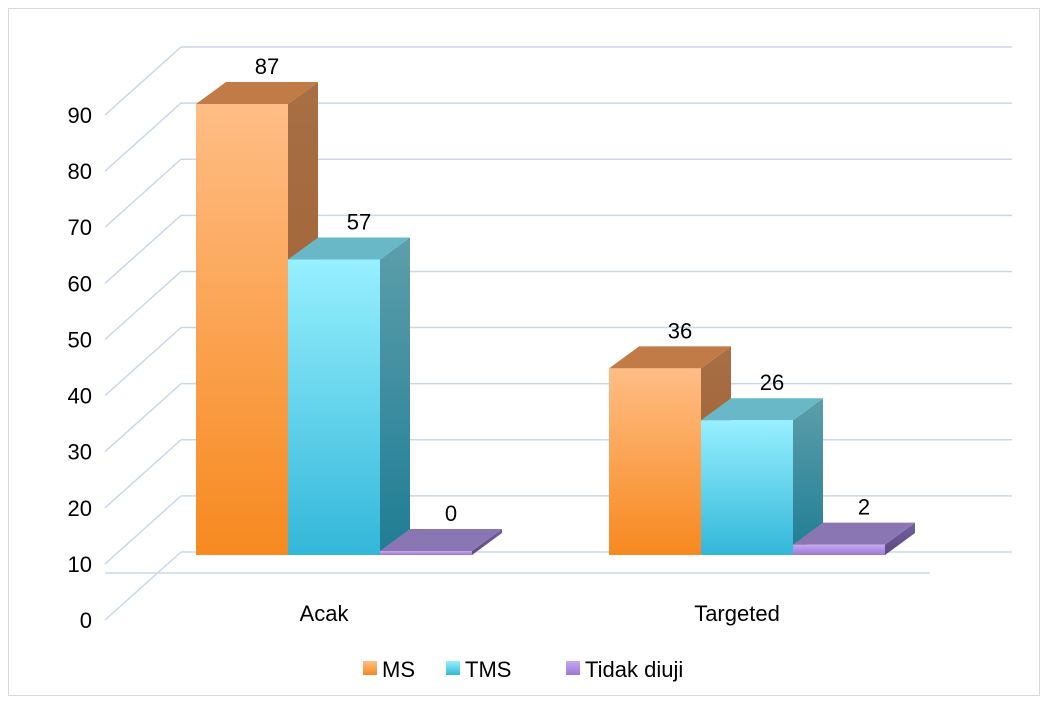 The image size is (1050, 704). I want to click on y-tick-label: 40, so click(80, 396).